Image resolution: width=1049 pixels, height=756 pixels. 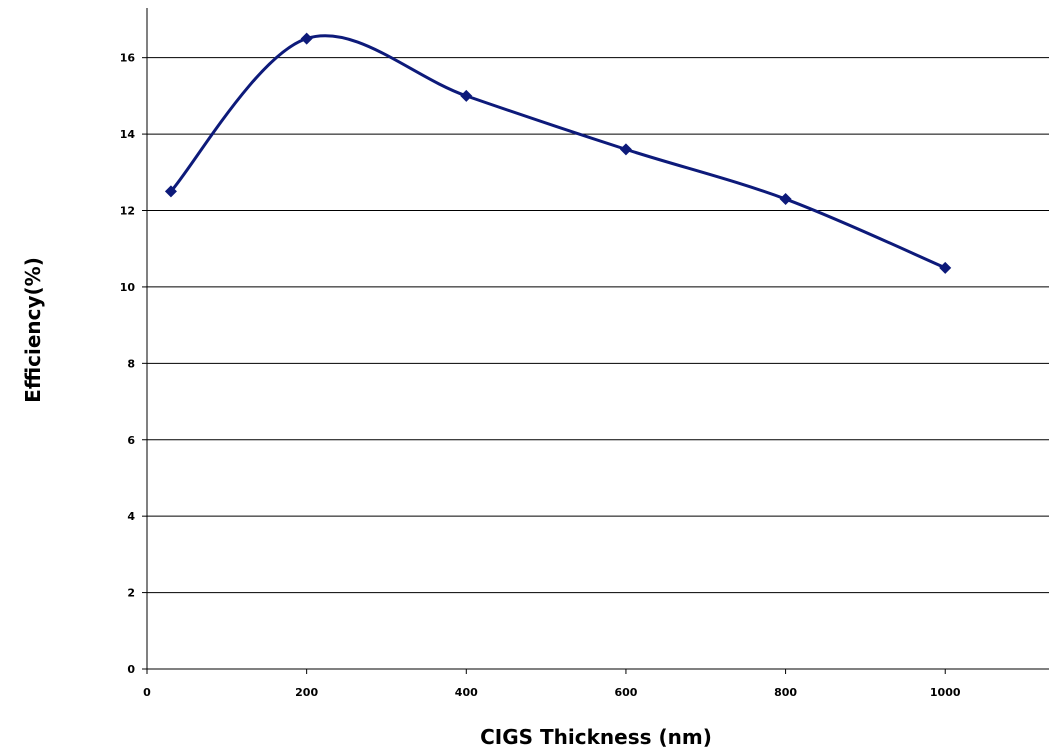 What do you see at coordinates (128, 134) in the screenshot?
I see `y-tick-label: 14` at bounding box center [128, 134].